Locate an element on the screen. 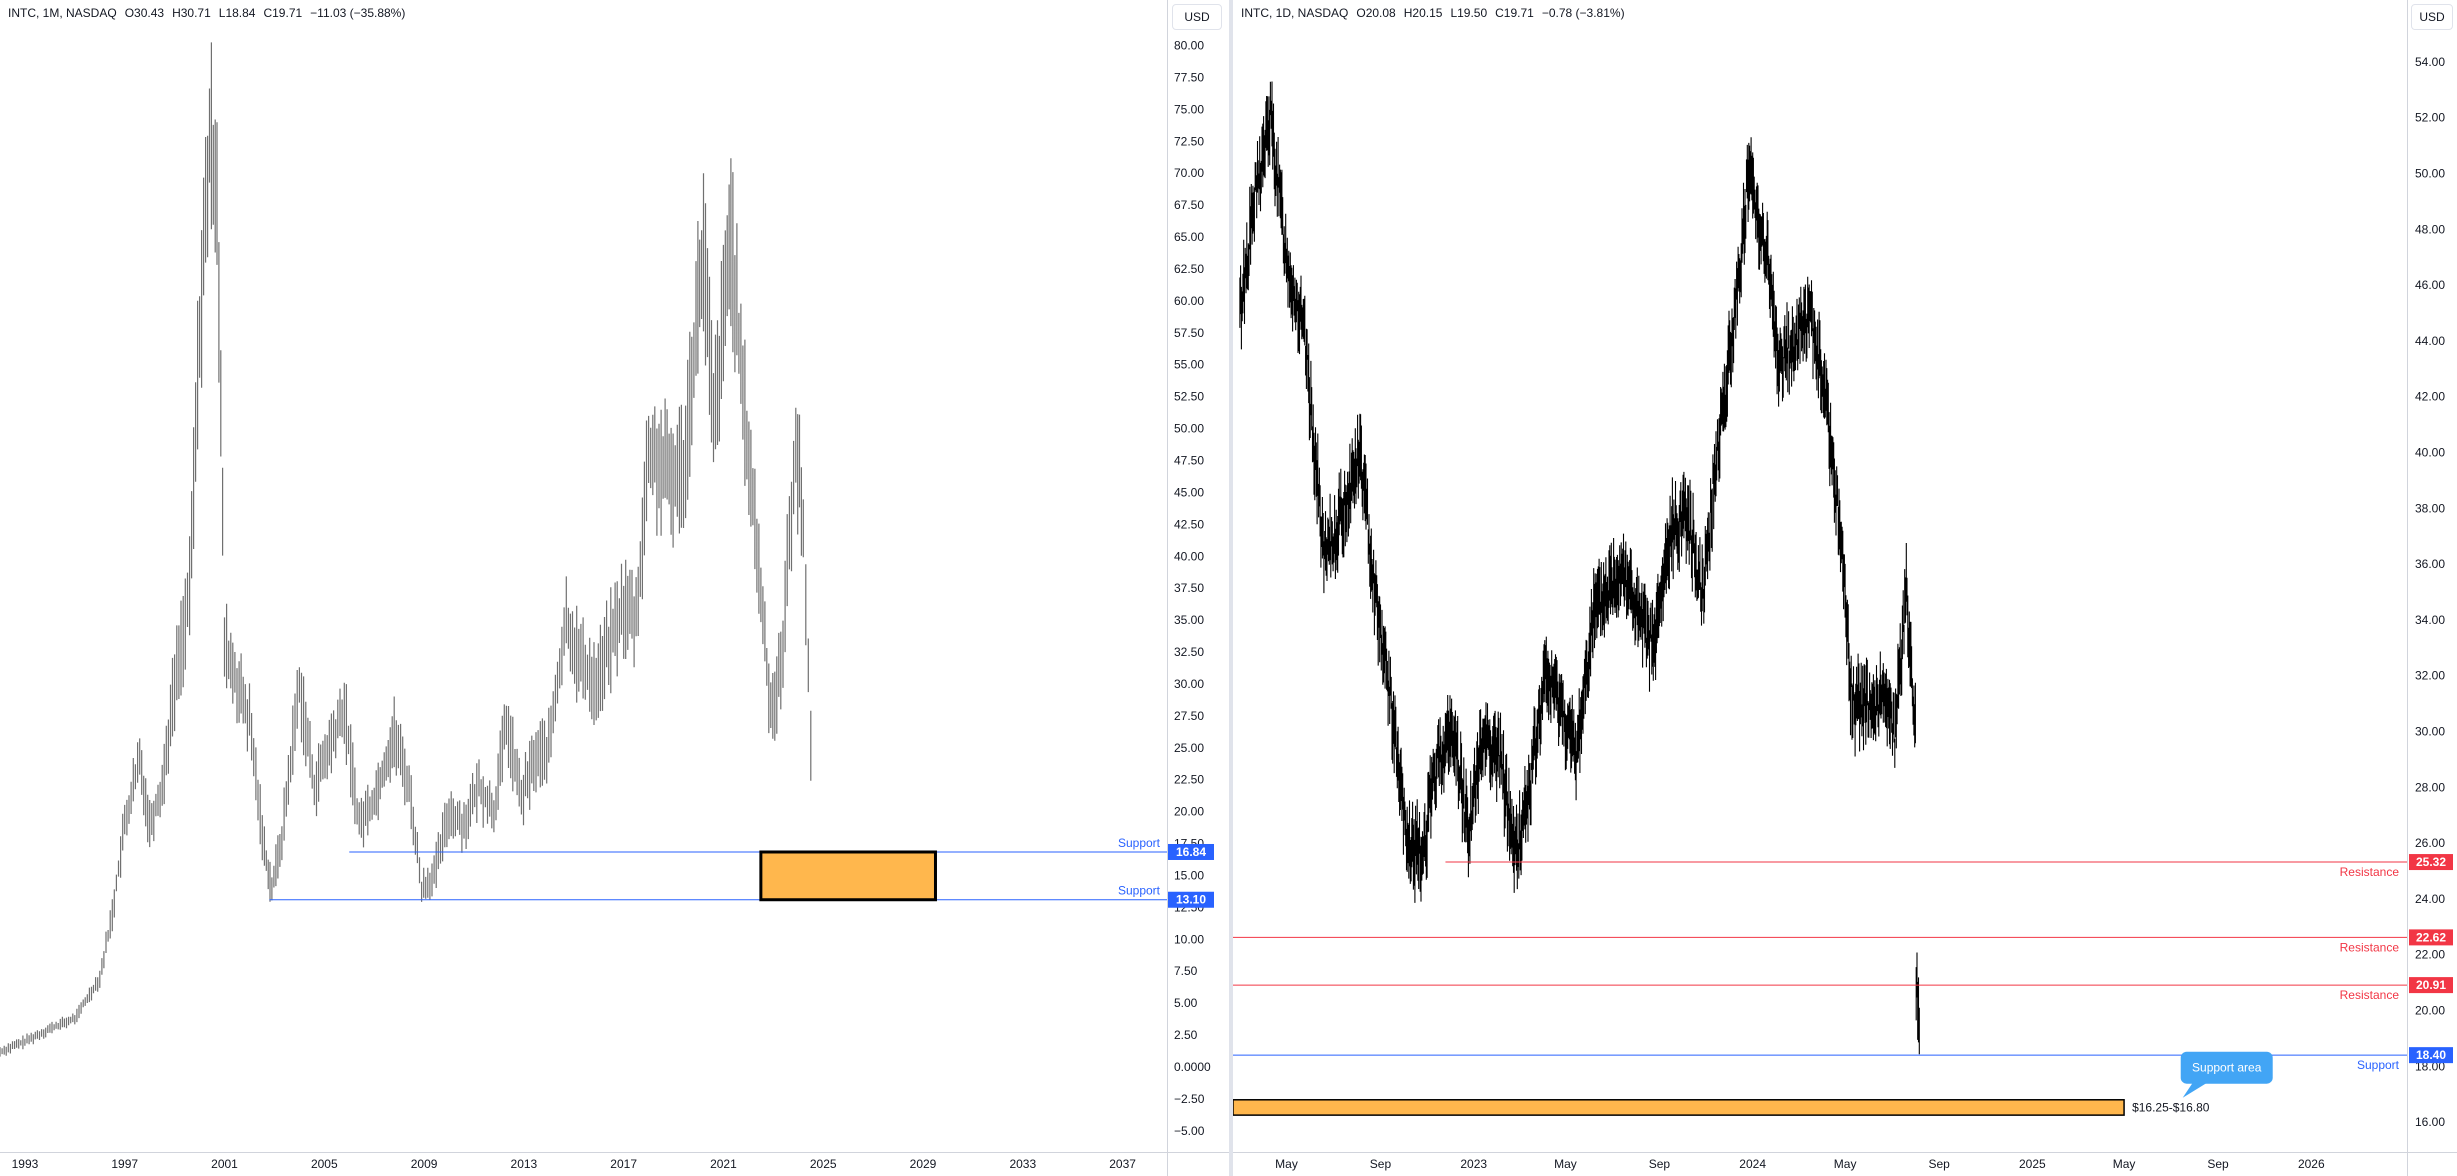 The image size is (2457, 1176). callout-text: Support area is located at coordinates (2227, 1068).